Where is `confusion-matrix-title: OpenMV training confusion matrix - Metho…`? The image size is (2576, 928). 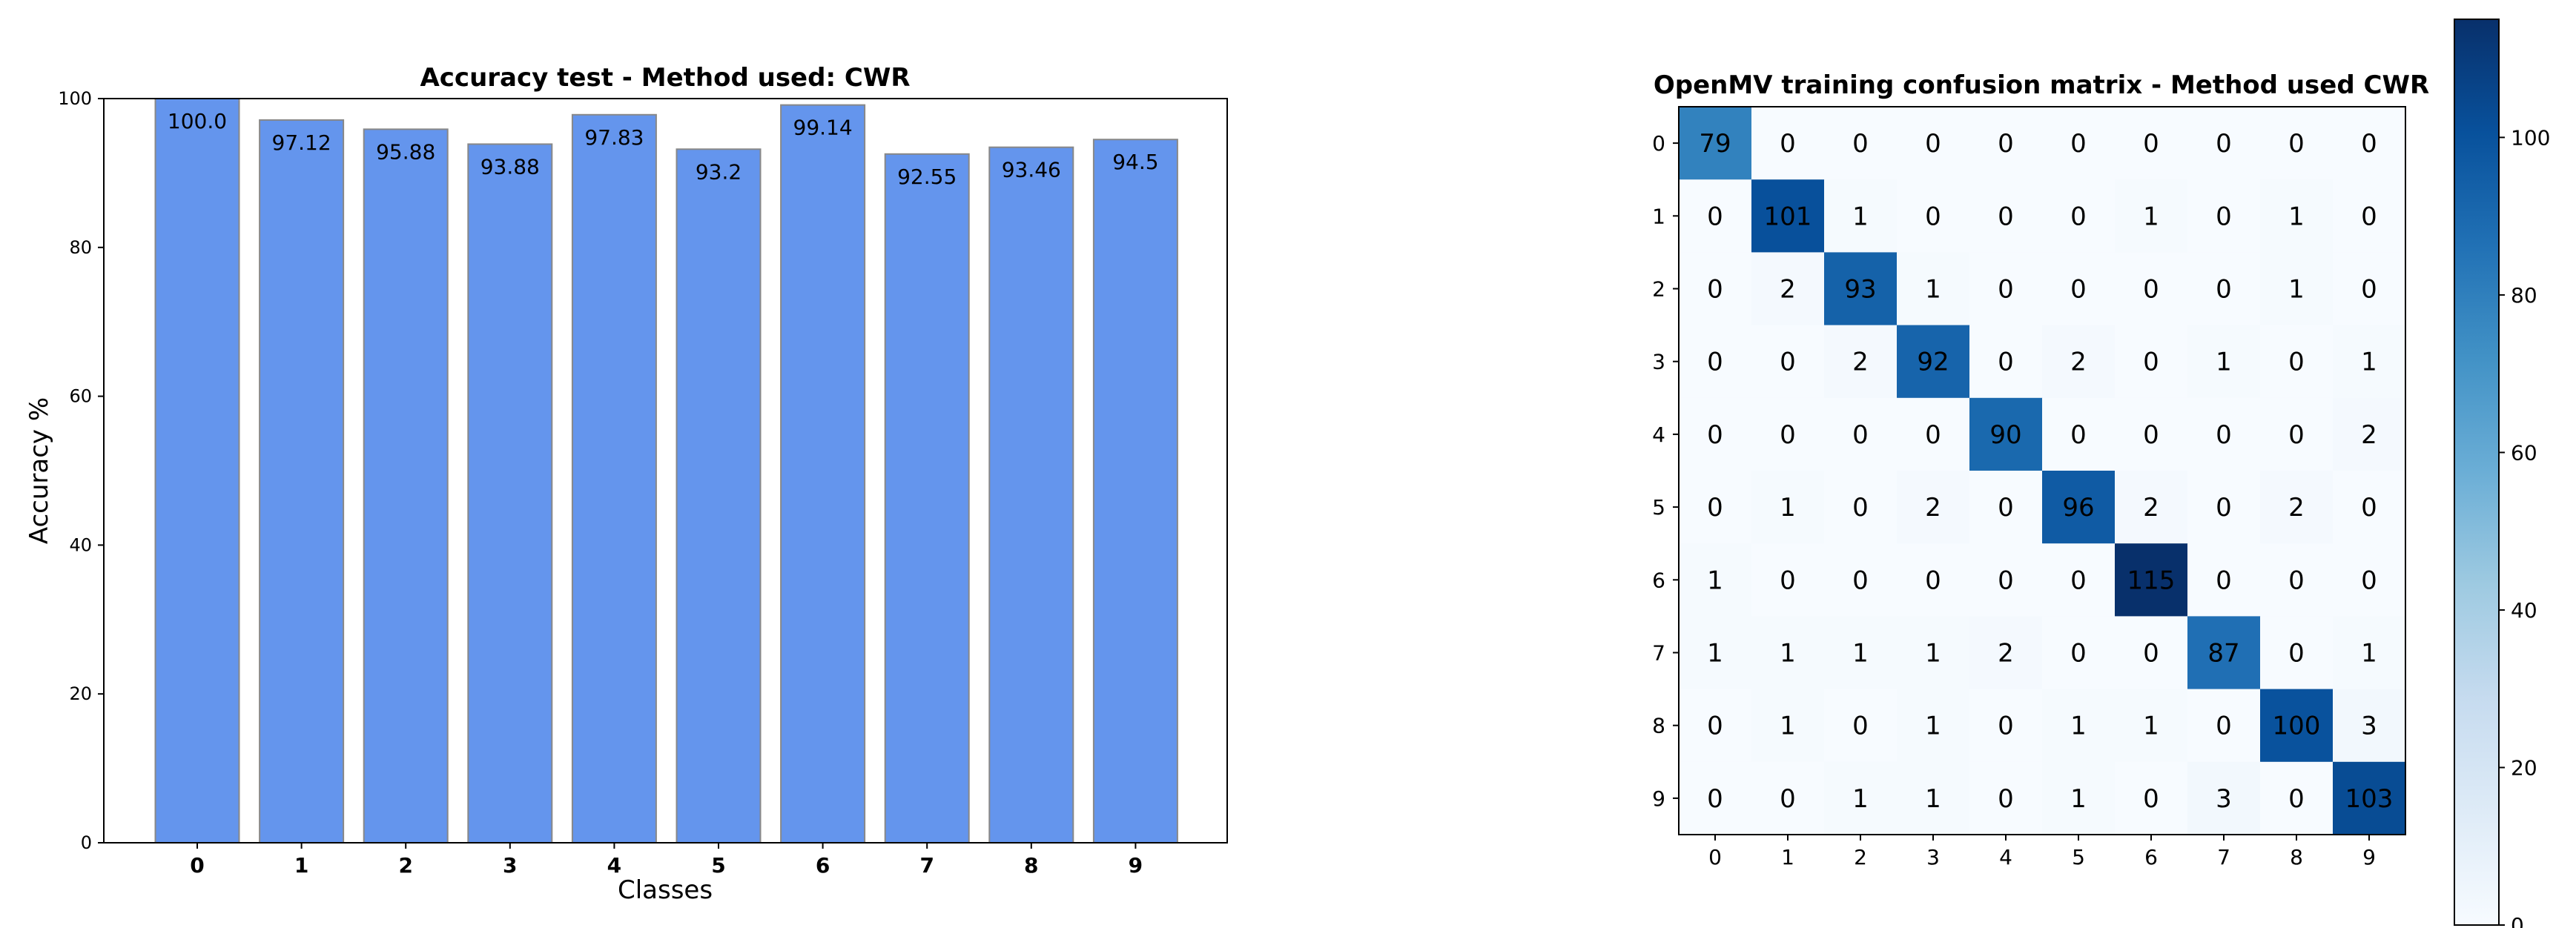 confusion-matrix-title: OpenMV training confusion matrix - Metho… is located at coordinates (2041, 85).